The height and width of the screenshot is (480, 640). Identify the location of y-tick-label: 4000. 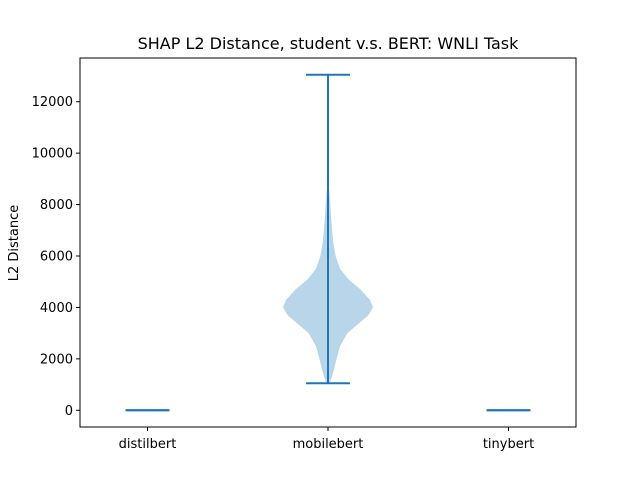
(56, 308).